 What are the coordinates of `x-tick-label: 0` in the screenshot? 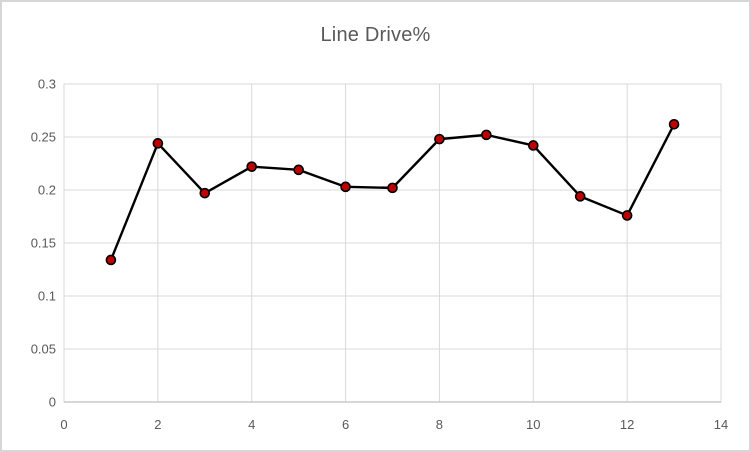 It's located at (63, 424).